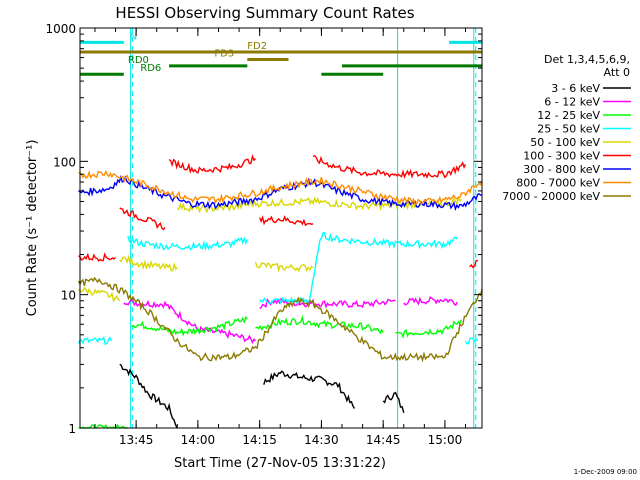  I want to click on series-800-7000-kev, so click(280, 187).